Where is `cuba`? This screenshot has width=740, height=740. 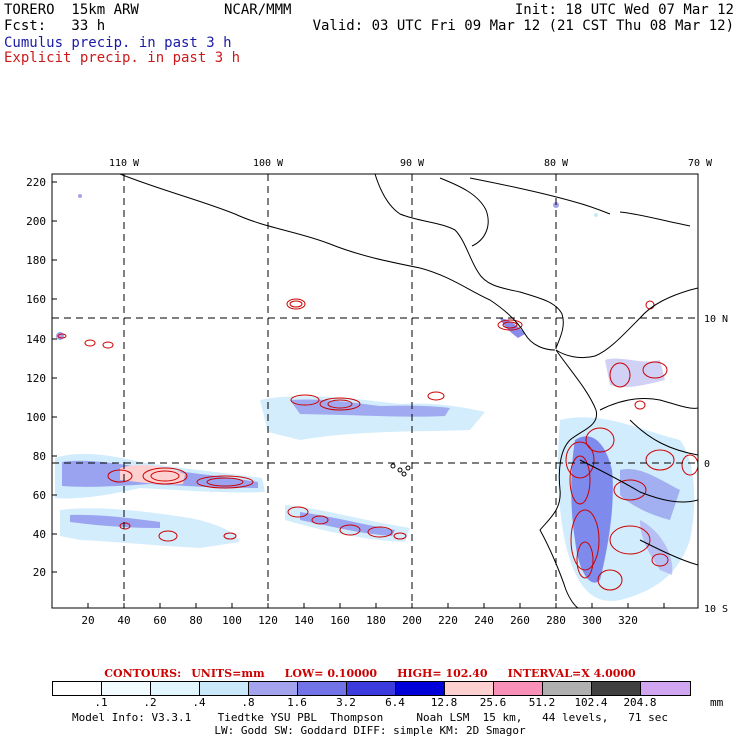 cuba is located at coordinates (540, 196).